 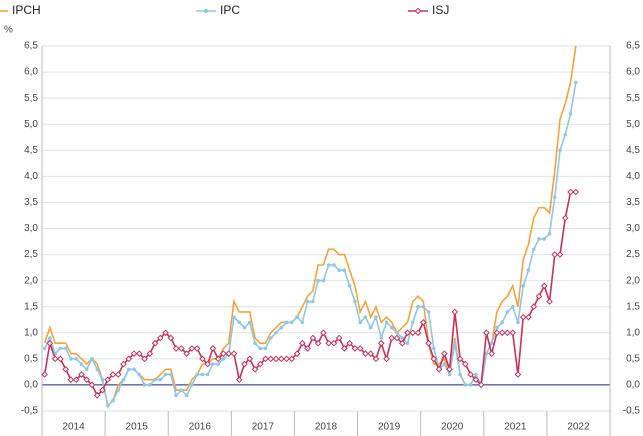 I want to click on x-group-label: 2014, so click(x=73, y=427).